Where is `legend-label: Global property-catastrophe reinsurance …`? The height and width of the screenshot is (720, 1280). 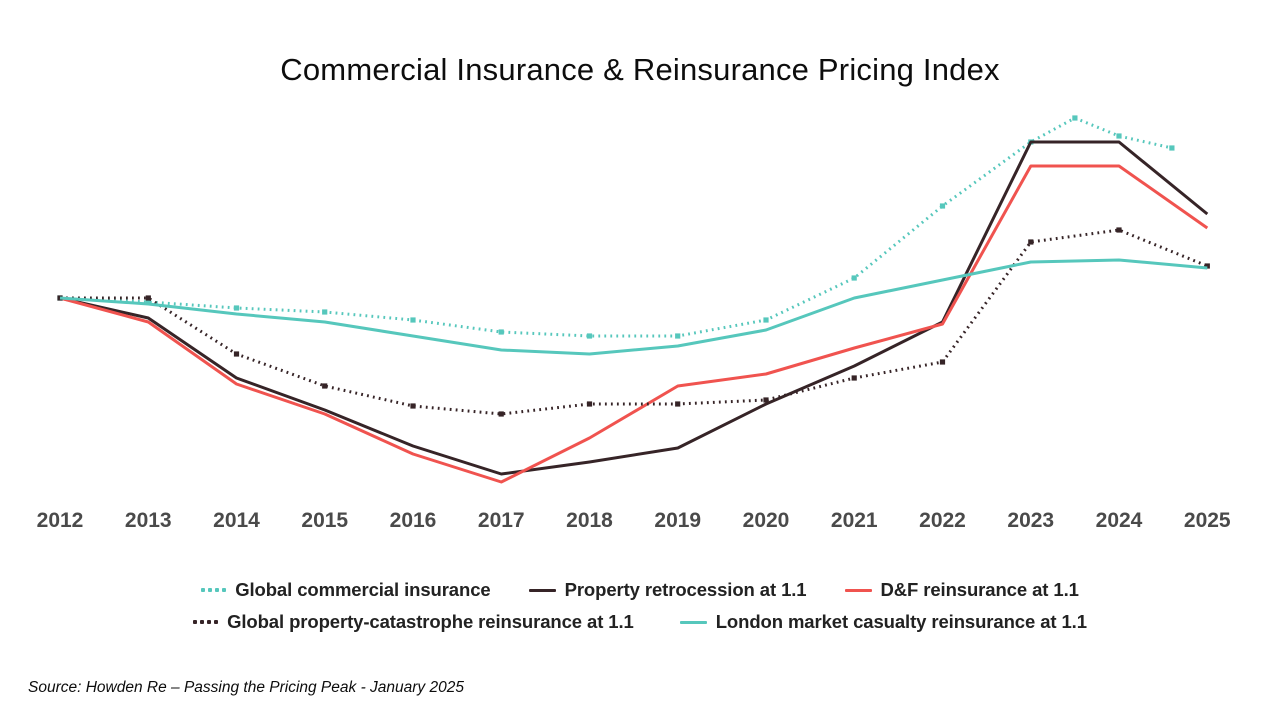
legend-label: Global property-catastrophe reinsurance … is located at coordinates (430, 621).